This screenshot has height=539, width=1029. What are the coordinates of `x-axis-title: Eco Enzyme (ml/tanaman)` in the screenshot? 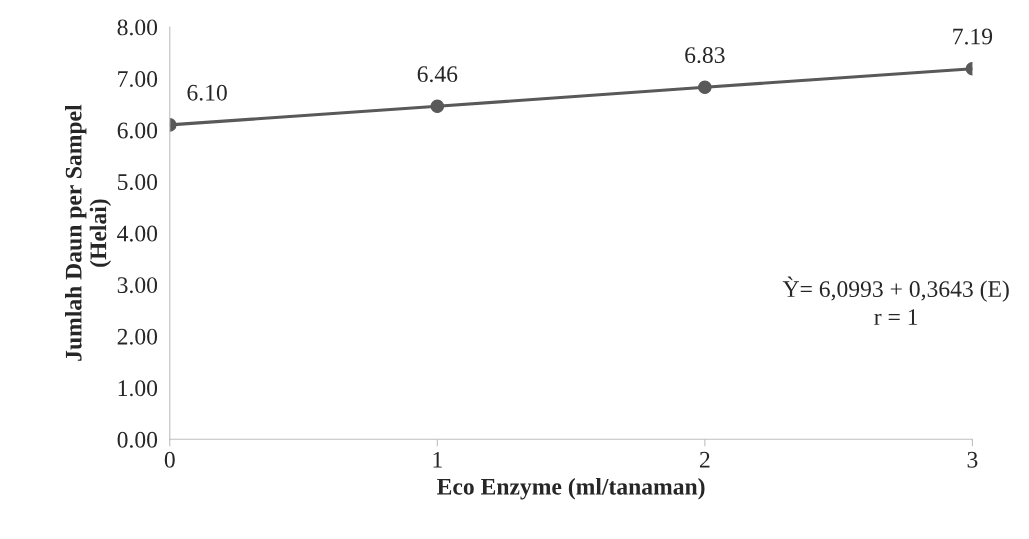 It's located at (571, 489).